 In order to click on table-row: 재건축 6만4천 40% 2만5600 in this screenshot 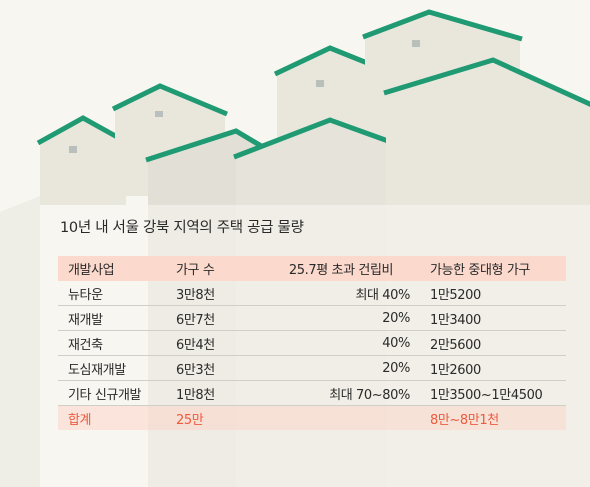, I will do `click(312, 343)`.